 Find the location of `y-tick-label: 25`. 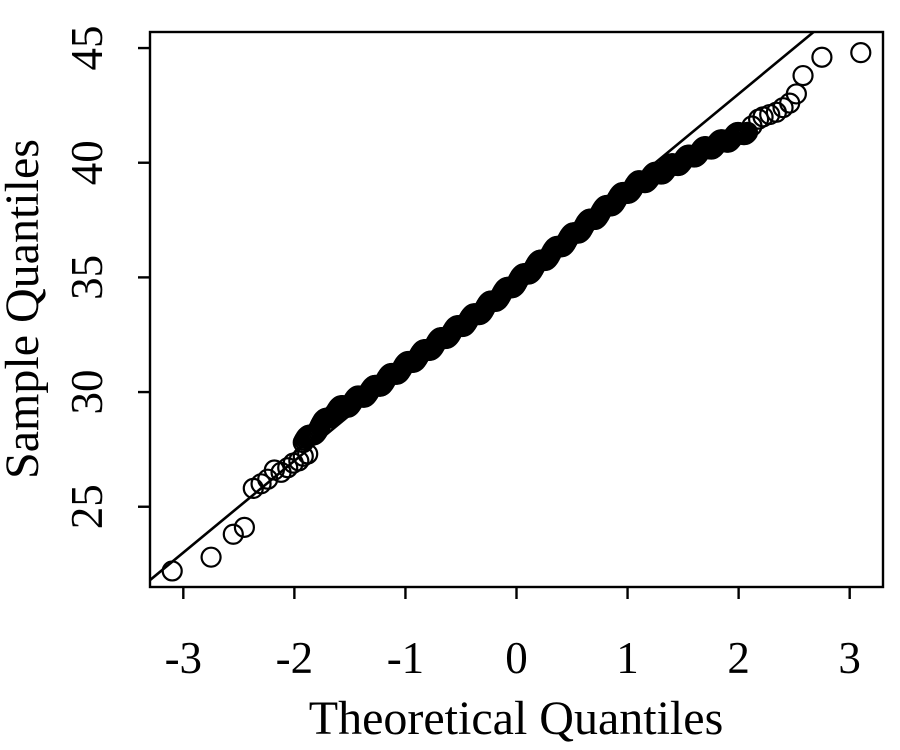

y-tick-label: 25 is located at coordinates (87, 506).